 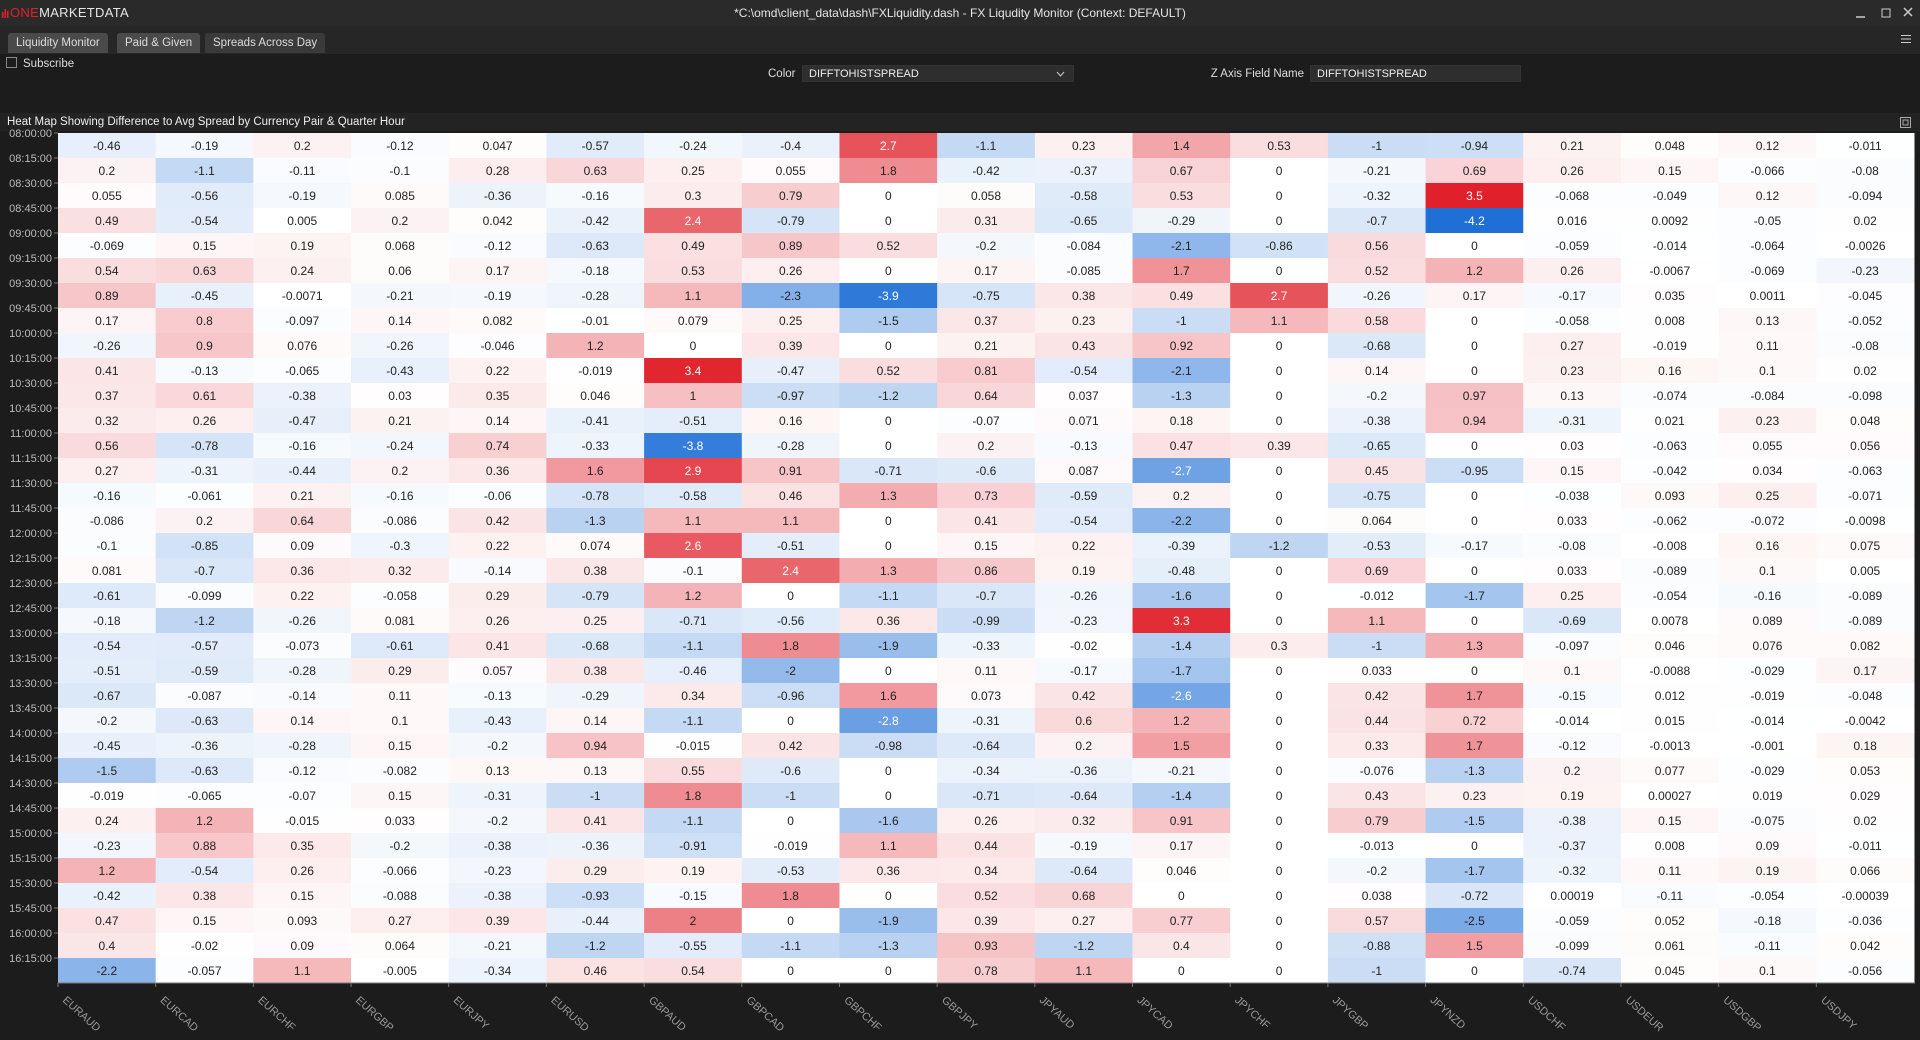 I want to click on cell-label: 0.077, so click(x=1670, y=771).